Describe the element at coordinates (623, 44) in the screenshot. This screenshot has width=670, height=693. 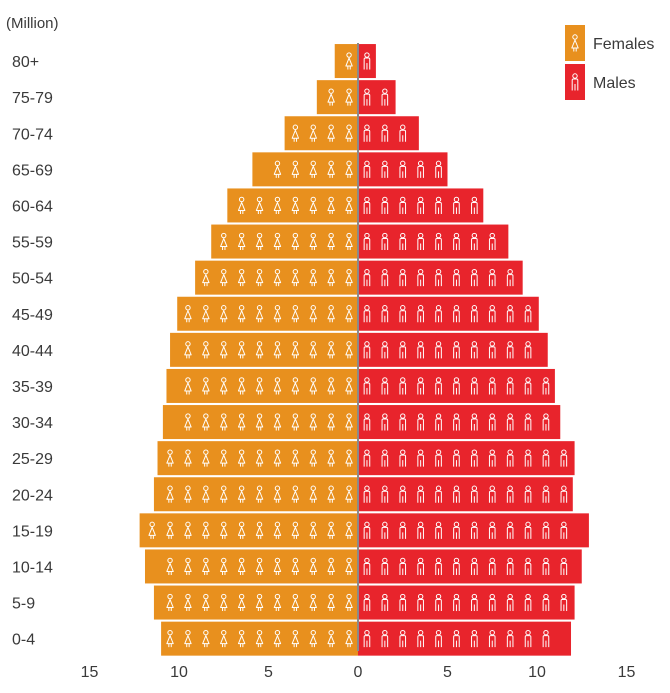
I see `legend-label-females: Females` at that location.